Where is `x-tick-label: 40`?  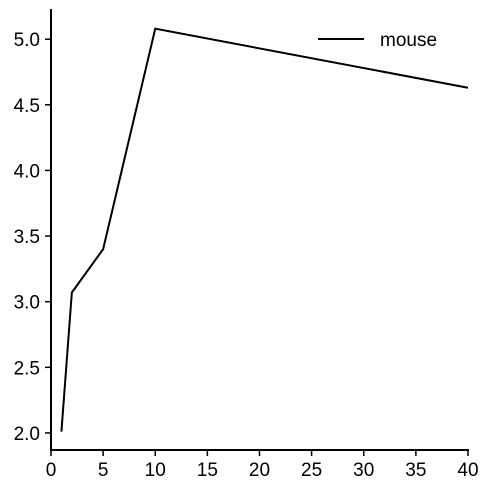
x-tick-label: 40 is located at coordinates (467, 470).